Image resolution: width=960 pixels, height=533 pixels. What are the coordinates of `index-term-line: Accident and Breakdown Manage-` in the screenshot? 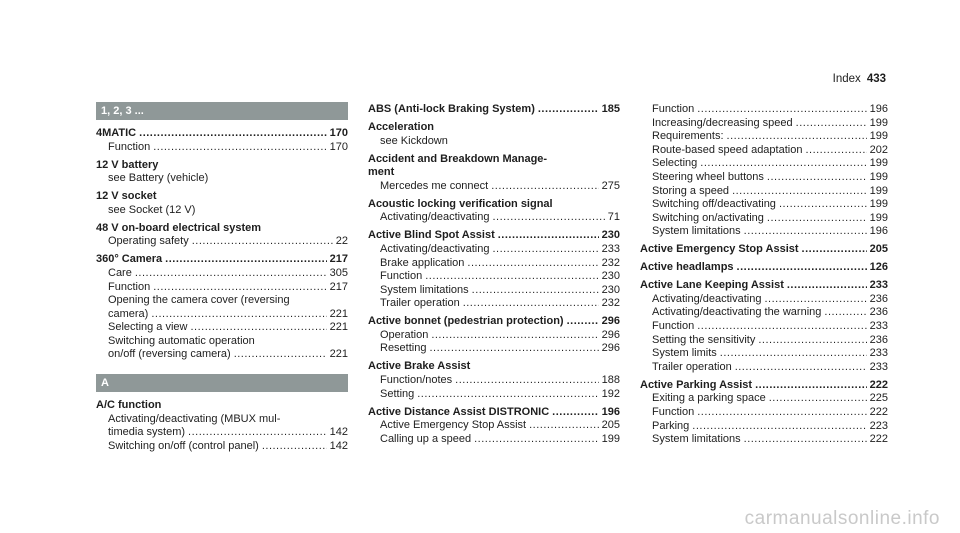 It's located at (494, 160).